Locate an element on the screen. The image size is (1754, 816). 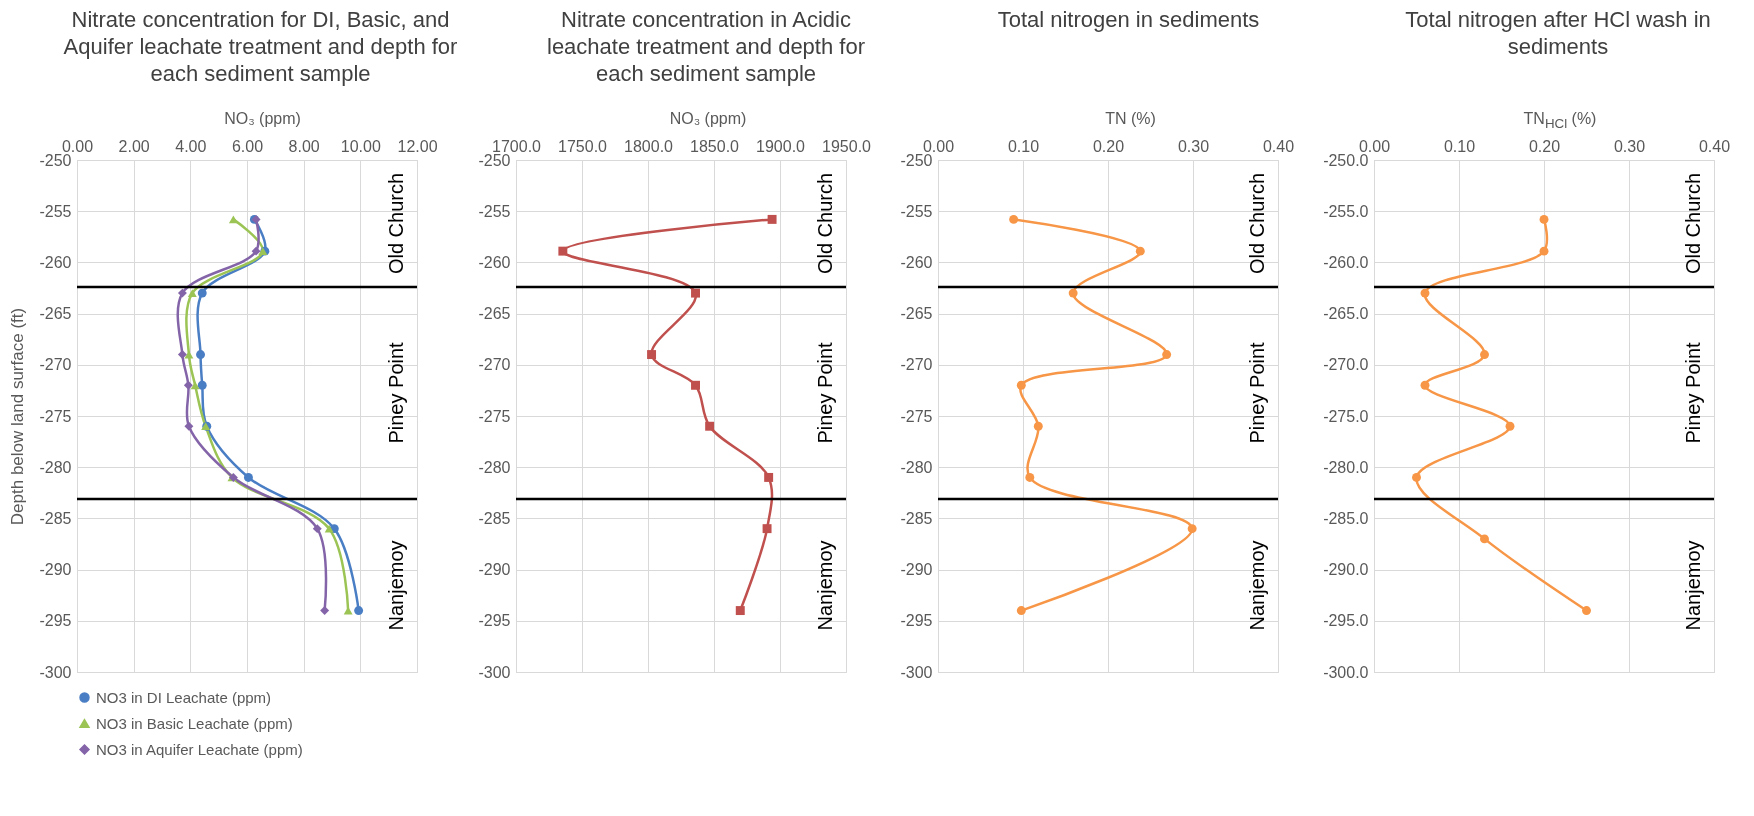
y-tick-label: -300.0 is located at coordinates (1346, 672).